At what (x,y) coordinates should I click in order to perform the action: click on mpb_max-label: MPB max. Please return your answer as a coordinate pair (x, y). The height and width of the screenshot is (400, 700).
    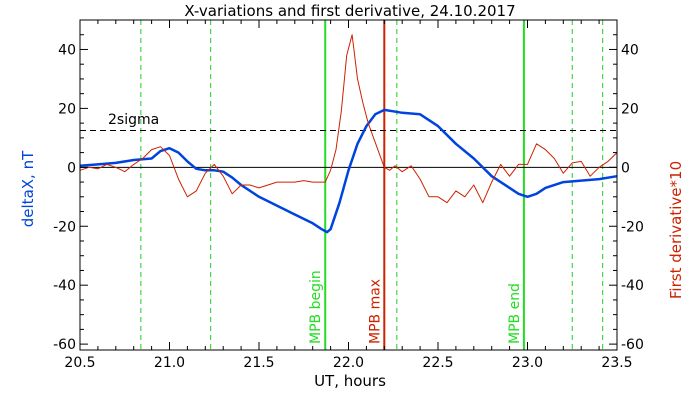
    Looking at the image, I should click on (375, 311).